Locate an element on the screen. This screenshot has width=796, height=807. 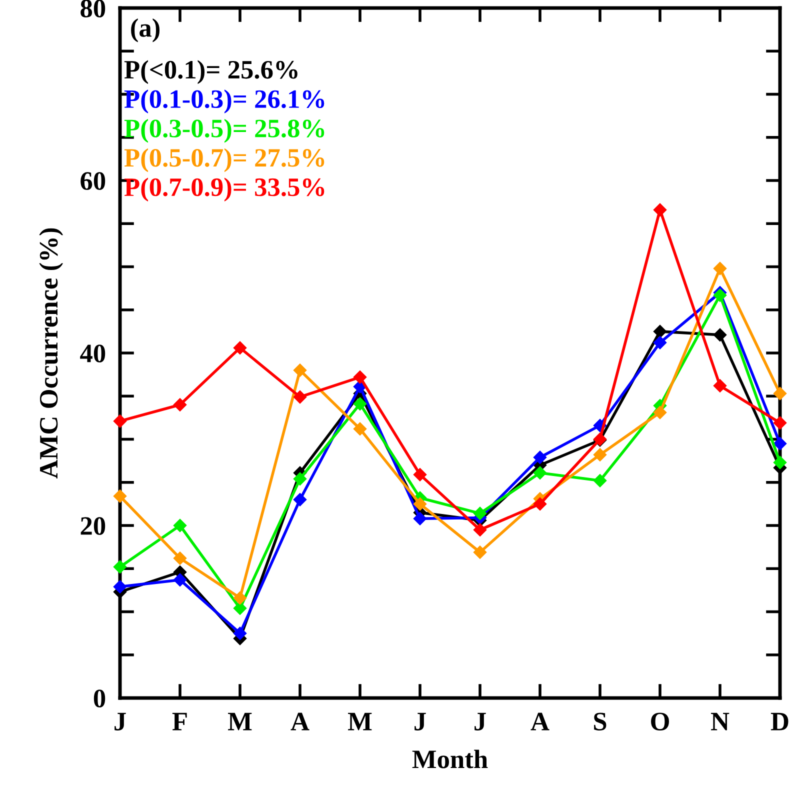
y-tick-label: 80 is located at coordinates (93, 9).